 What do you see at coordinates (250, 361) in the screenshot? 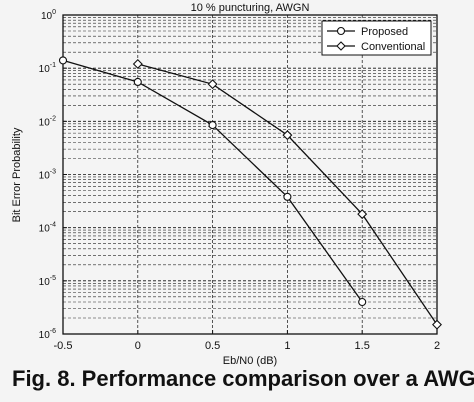
I see `x-axis-label: Eb/N0 (dB)` at bounding box center [250, 361].